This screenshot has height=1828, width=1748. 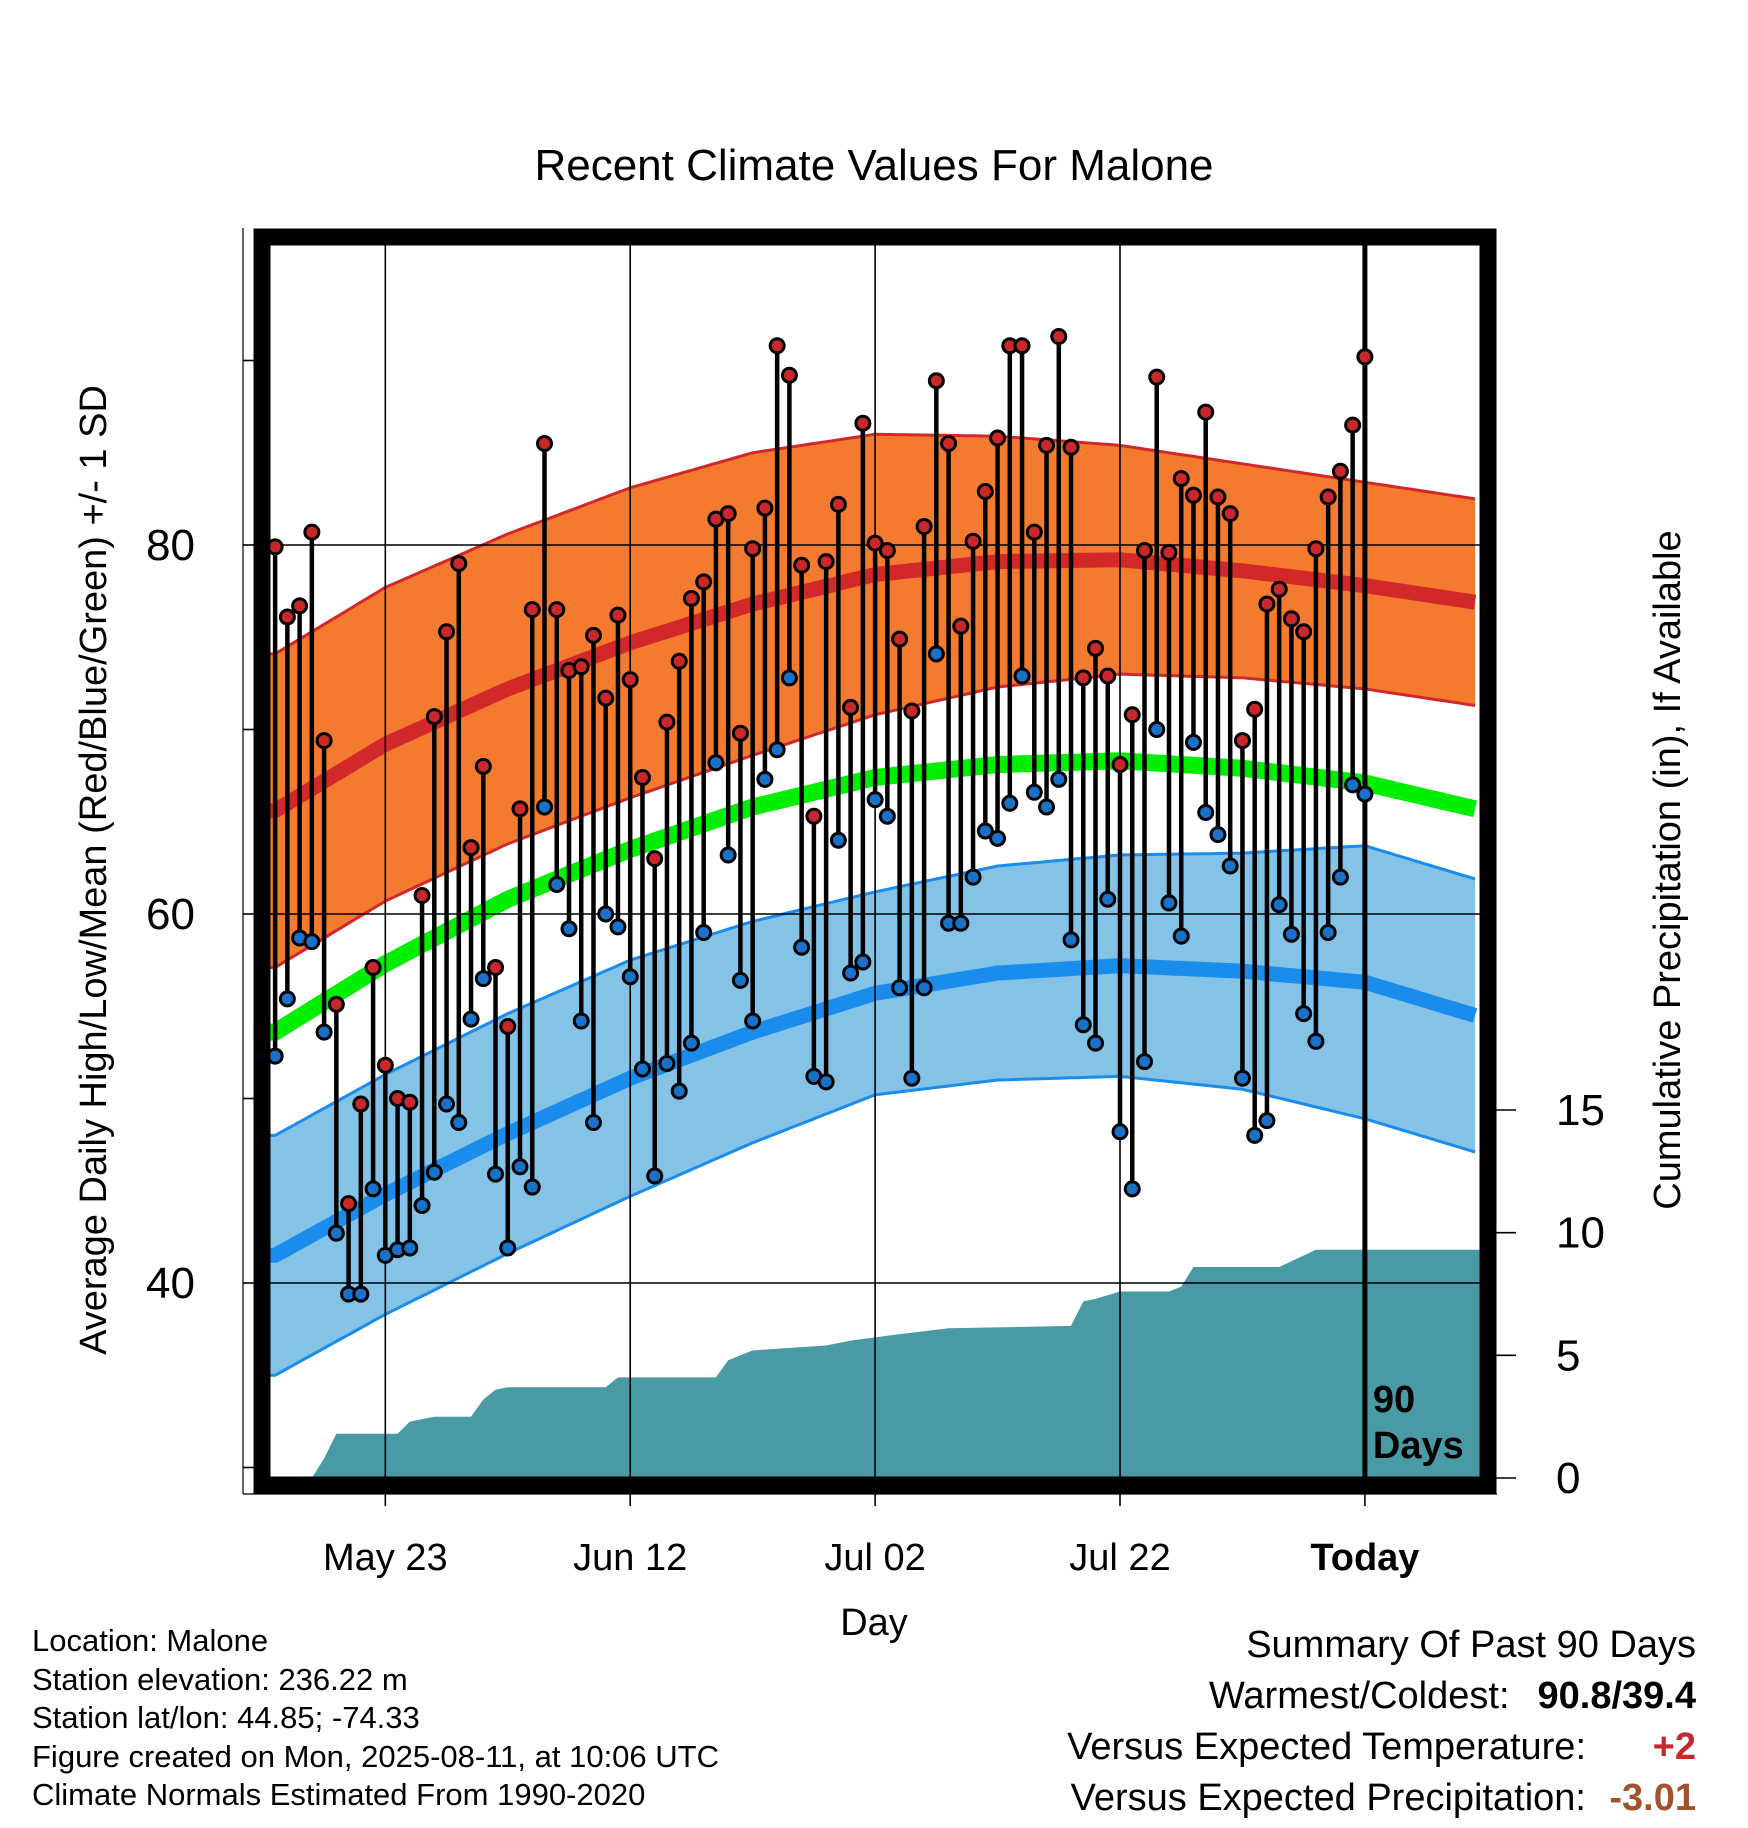 What do you see at coordinates (226, 1717) in the screenshot?
I see `latlon-text: Station lat/lon: 44.85; -74.33` at bounding box center [226, 1717].